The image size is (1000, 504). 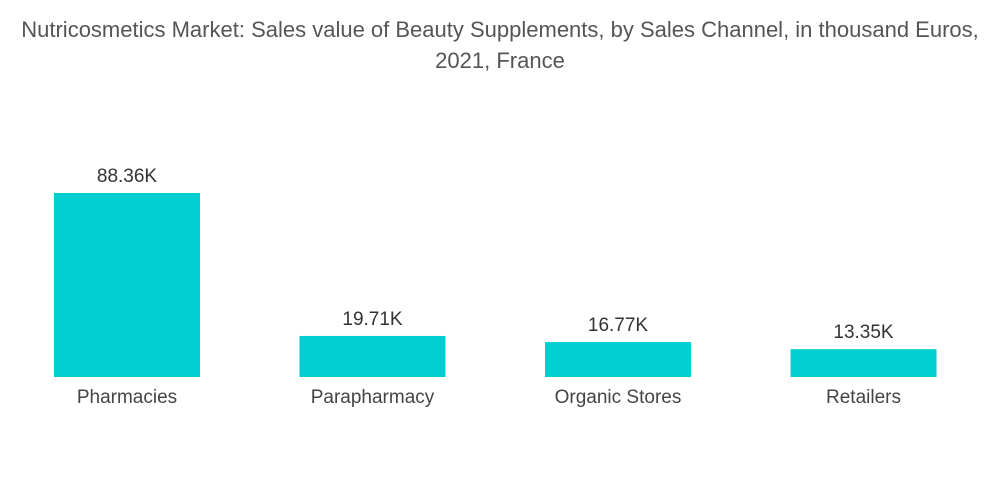 I want to click on category-label-parapharmacy: Parapharmacy, so click(x=373, y=397).